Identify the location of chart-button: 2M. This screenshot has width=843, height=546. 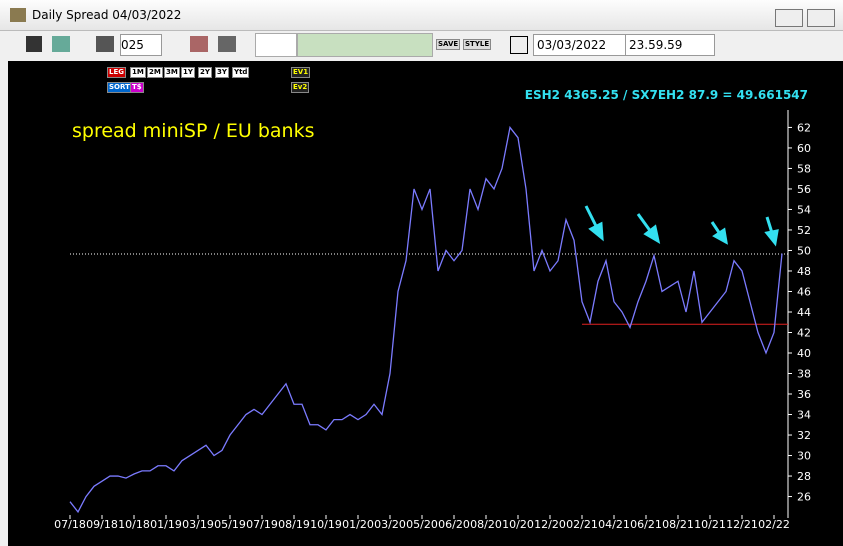
(155, 72).